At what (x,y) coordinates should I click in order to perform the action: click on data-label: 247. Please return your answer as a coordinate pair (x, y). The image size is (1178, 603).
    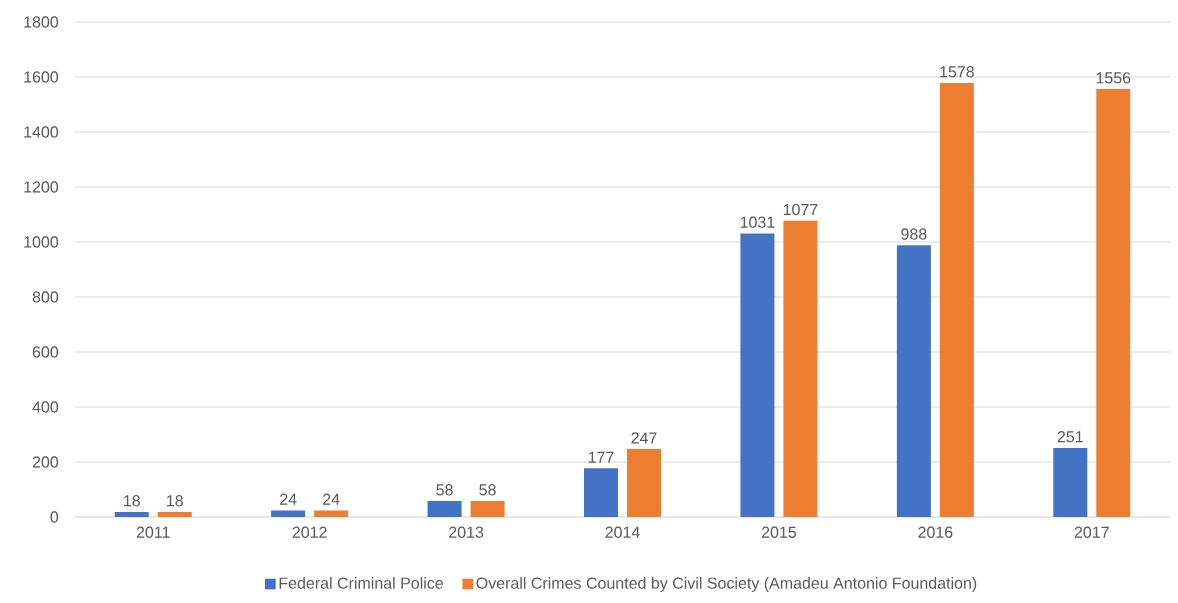
    Looking at the image, I should click on (644, 438).